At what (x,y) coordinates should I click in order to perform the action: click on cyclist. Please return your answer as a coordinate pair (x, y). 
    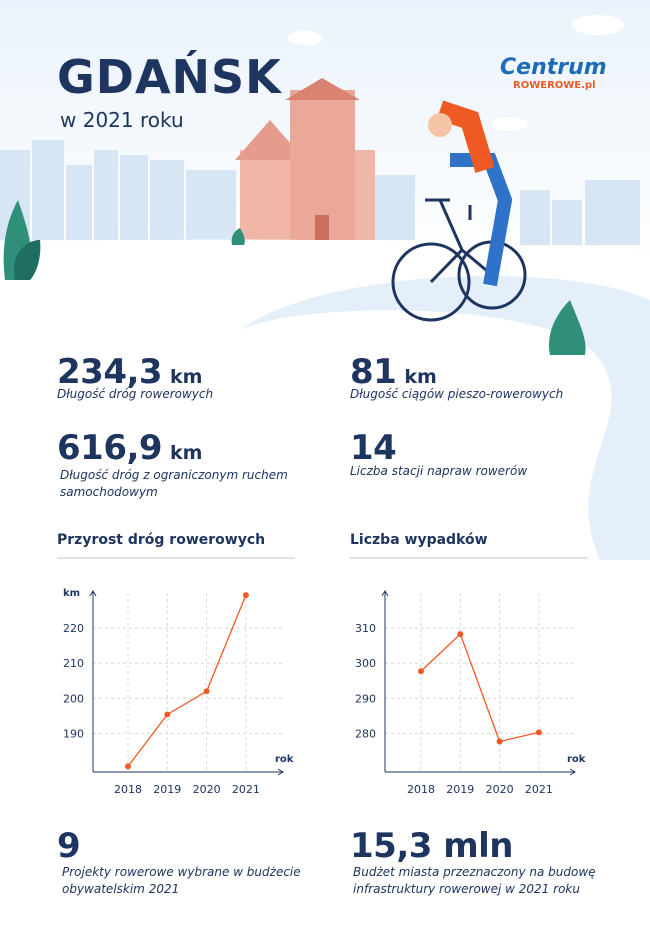
    Looking at the image, I should click on (459, 211).